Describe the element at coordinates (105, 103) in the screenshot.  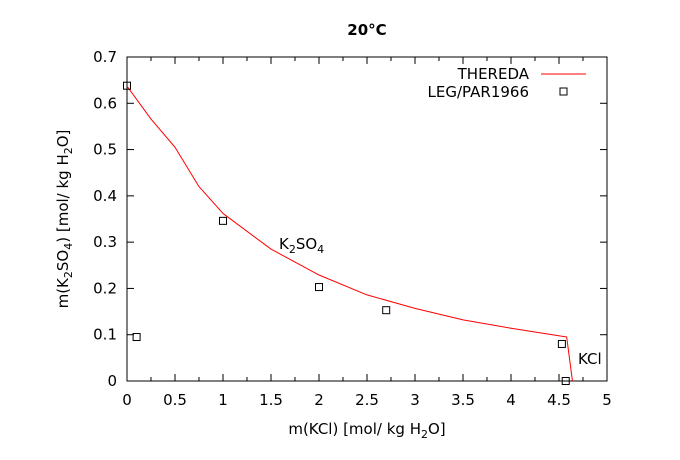
I see `y-tick-label: 0.6` at that location.